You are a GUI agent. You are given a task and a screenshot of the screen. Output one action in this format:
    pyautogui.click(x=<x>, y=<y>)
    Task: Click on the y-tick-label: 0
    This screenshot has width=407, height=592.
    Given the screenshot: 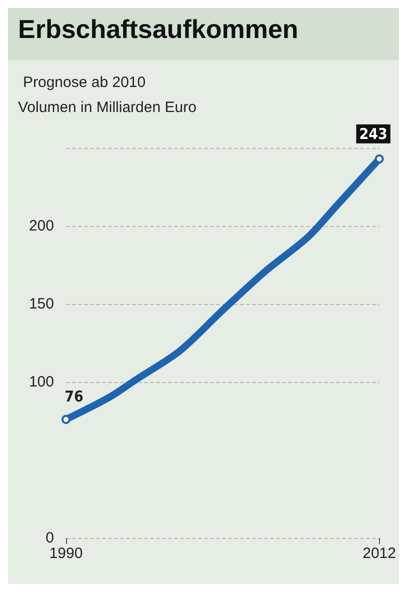 What is the action you would take?
    pyautogui.click(x=50, y=538)
    